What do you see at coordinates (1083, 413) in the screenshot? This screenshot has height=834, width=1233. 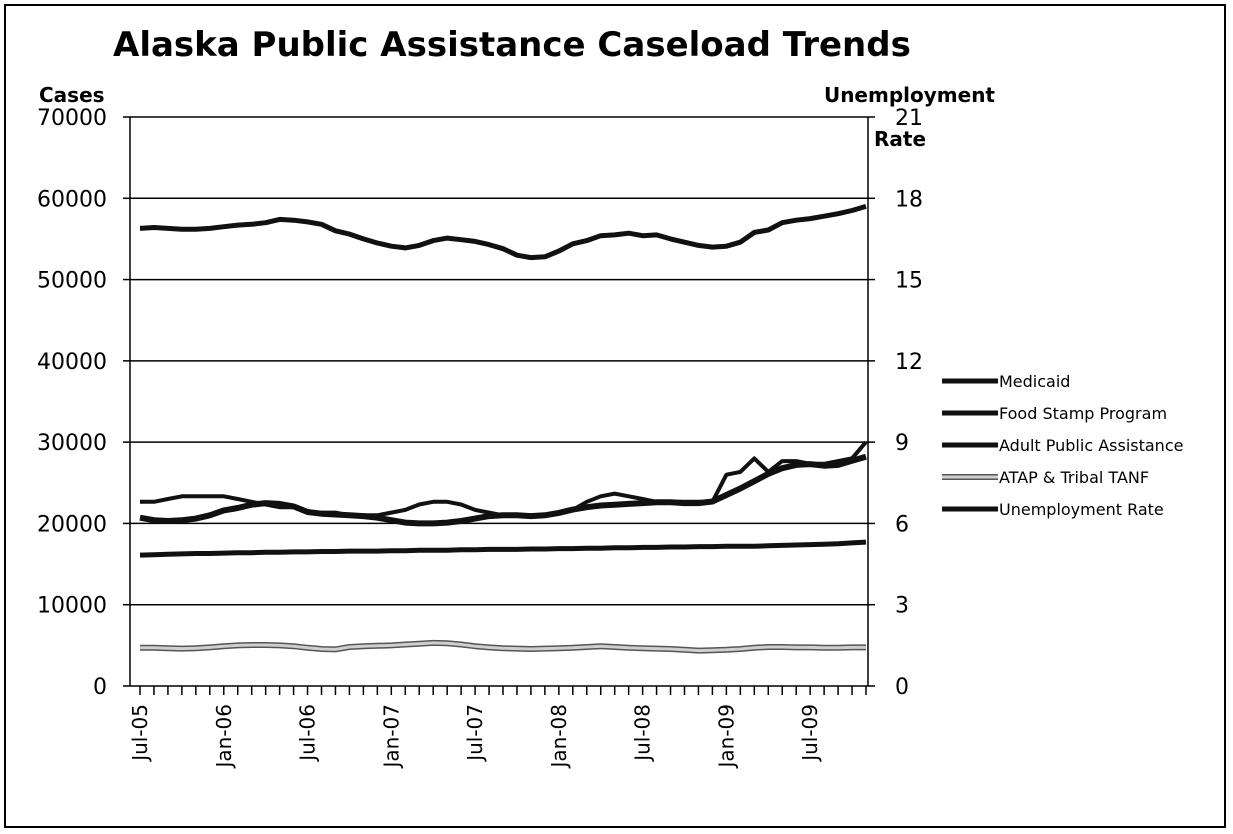 I see `legend-label-food-stamp-program: Food Stamp Program` at bounding box center [1083, 413].